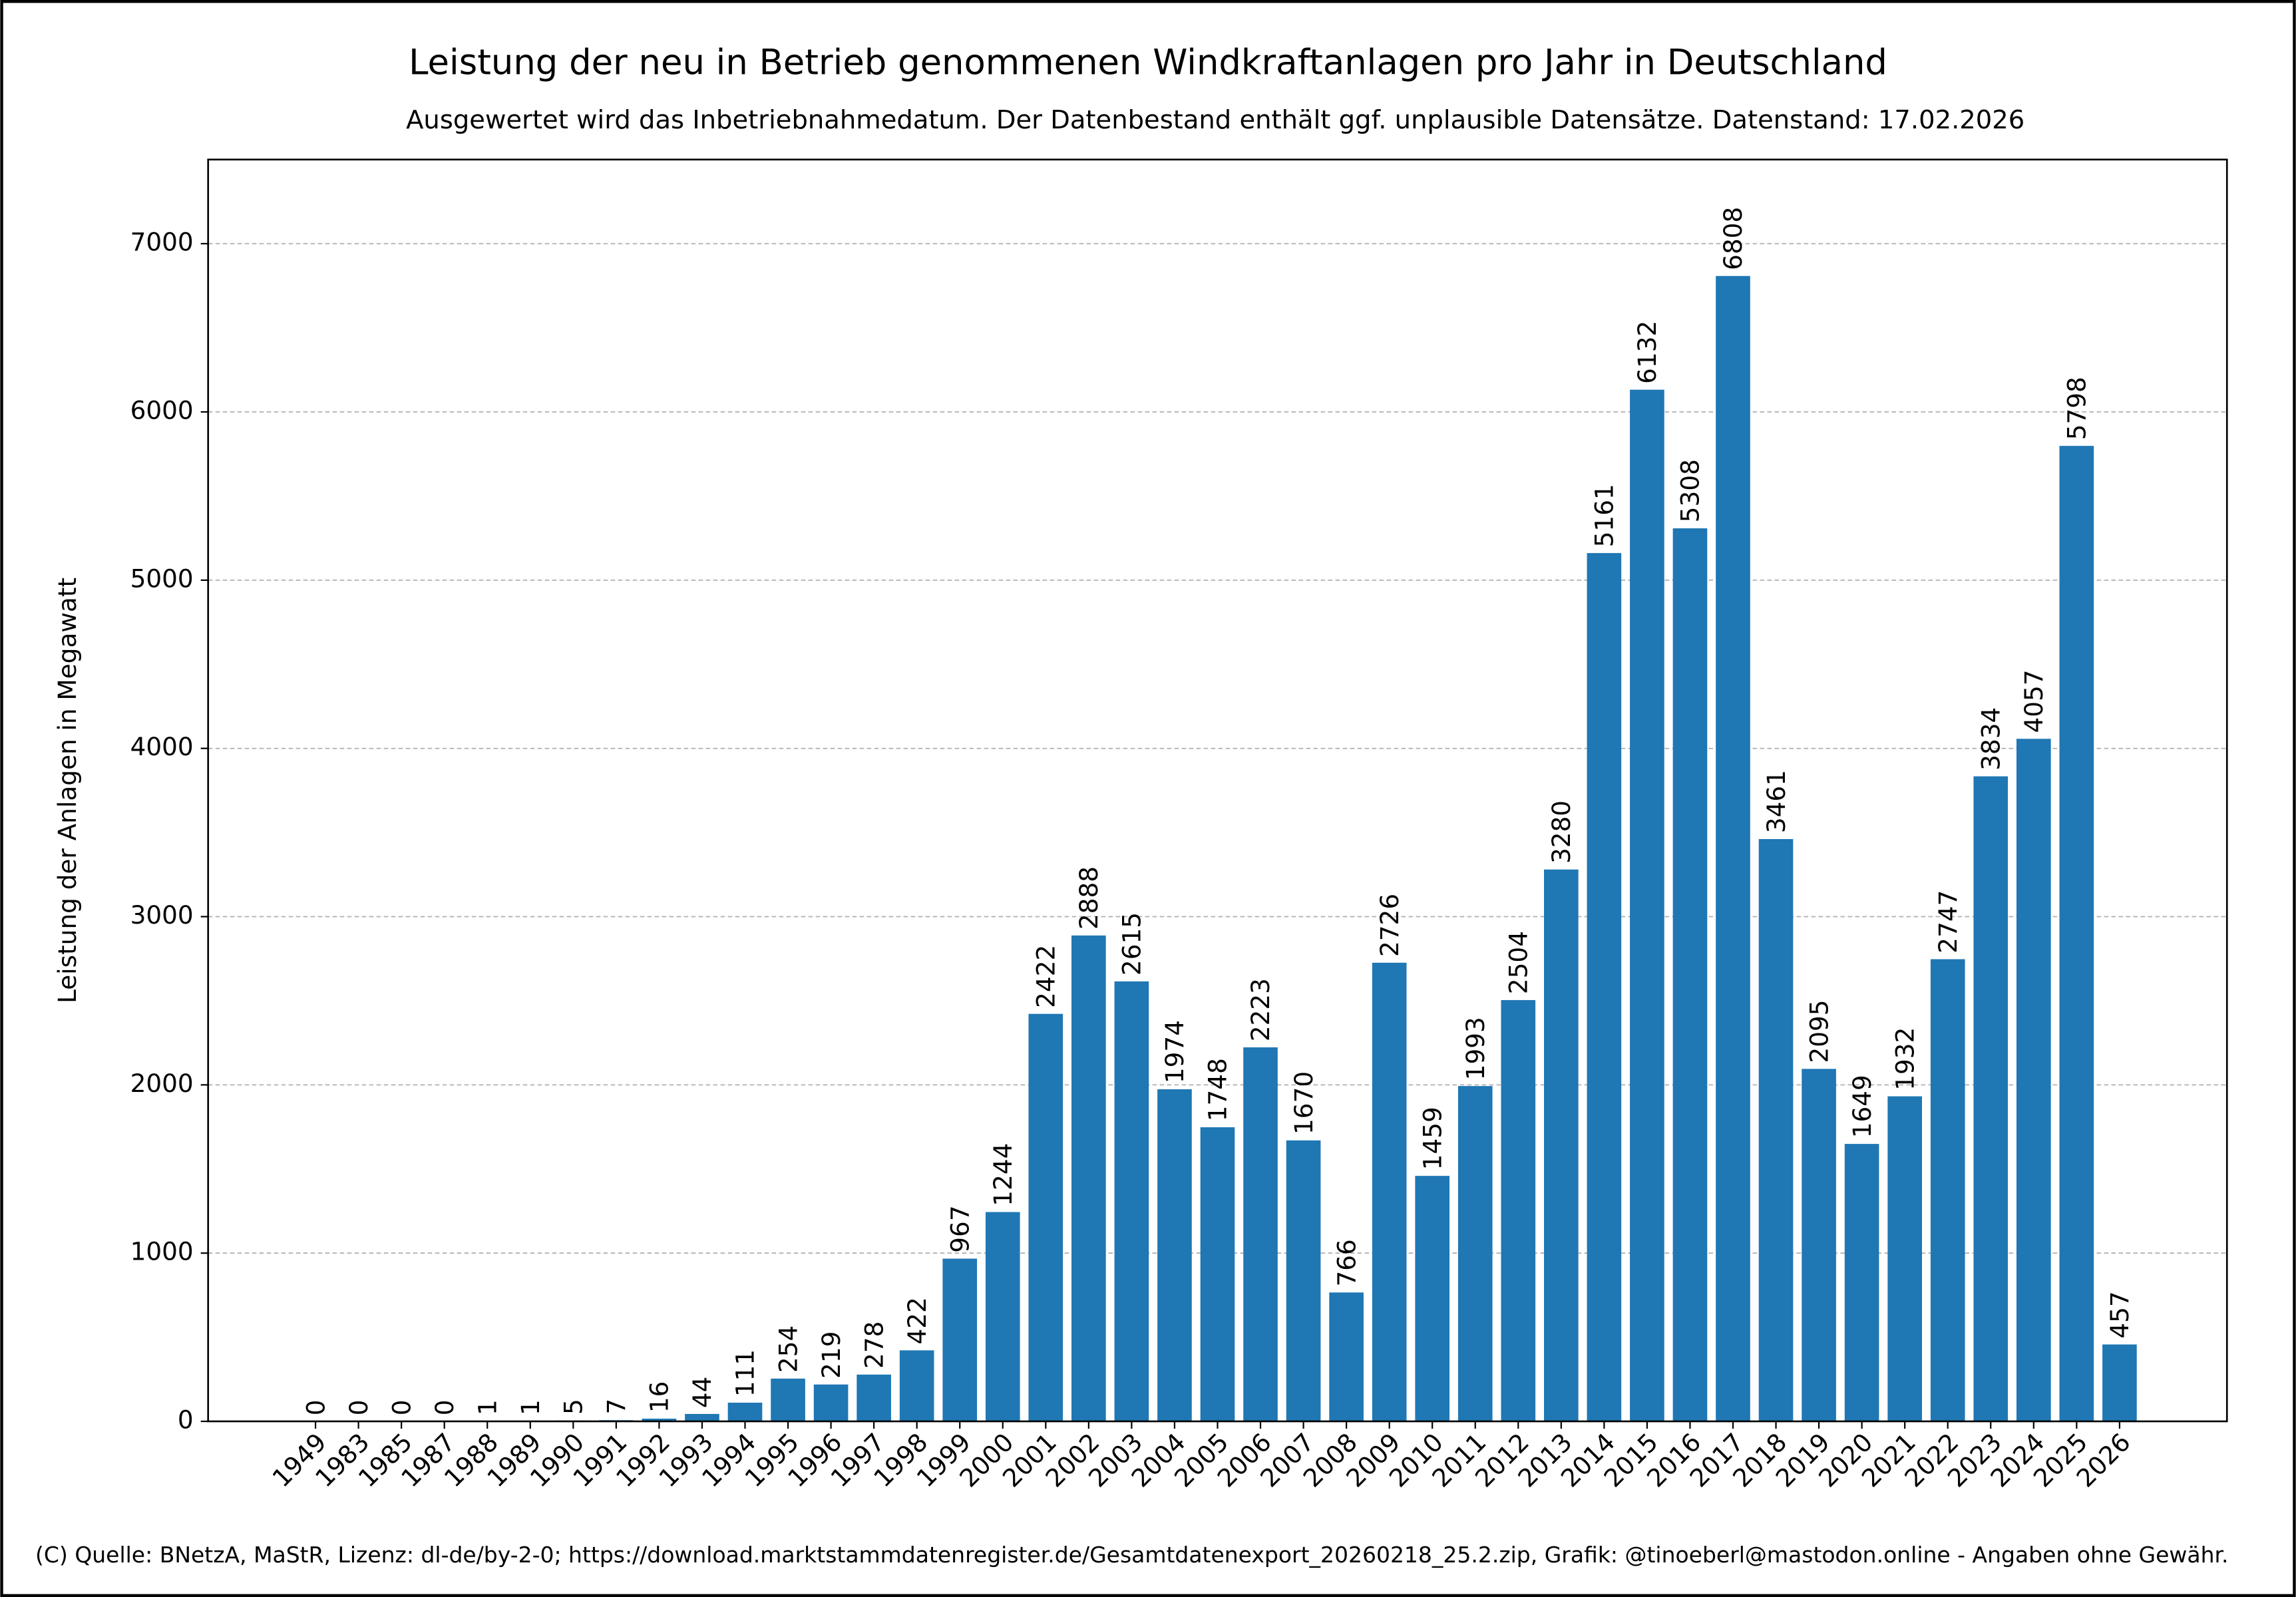 The height and width of the screenshot is (1597, 2296). I want to click on value-label: 457, so click(2119, 1314).